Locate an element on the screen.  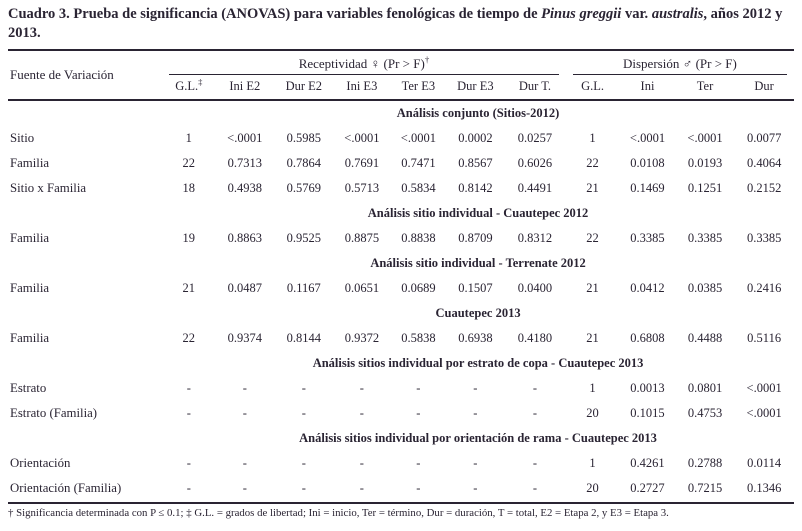
column-header-ter-e3: Ter E3 is located at coordinates (418, 86).